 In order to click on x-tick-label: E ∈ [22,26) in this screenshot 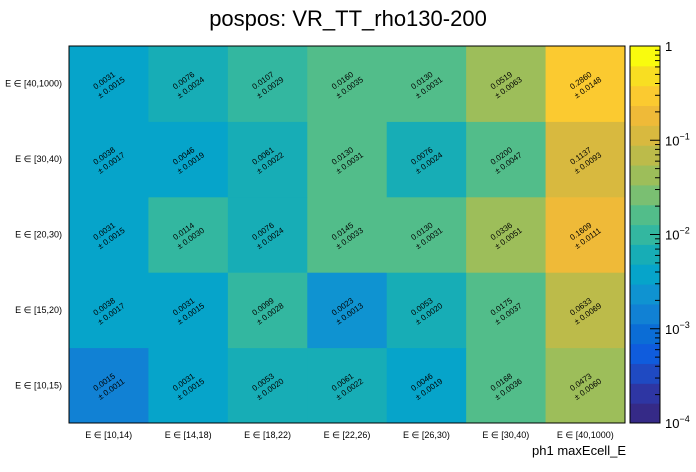, I will do `click(347, 435)`.